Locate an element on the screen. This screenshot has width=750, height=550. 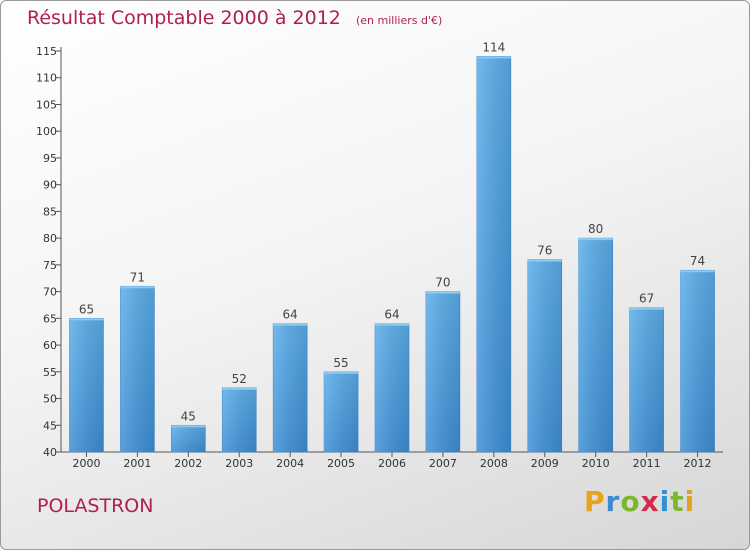
data-label: 74 is located at coordinates (697, 261).